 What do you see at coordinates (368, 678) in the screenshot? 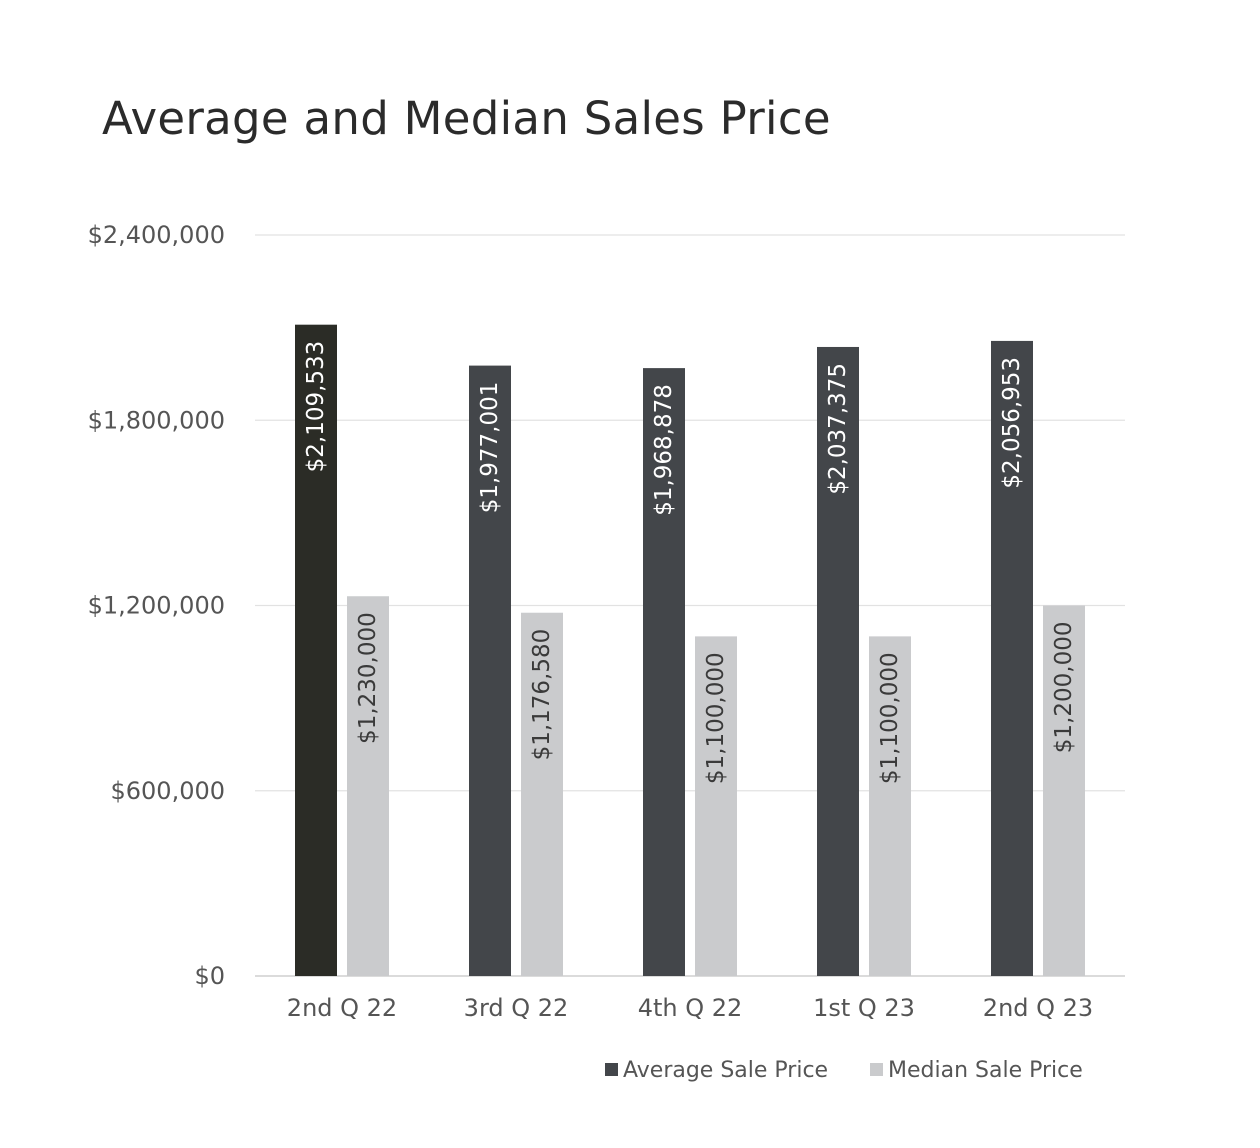
I see `data-label: $1,230,000` at bounding box center [368, 678].